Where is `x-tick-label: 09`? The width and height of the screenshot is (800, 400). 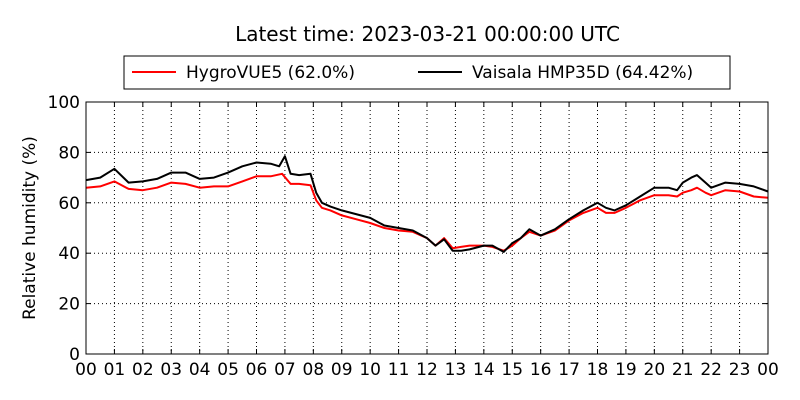 x-tick-label: 09 is located at coordinates (342, 370).